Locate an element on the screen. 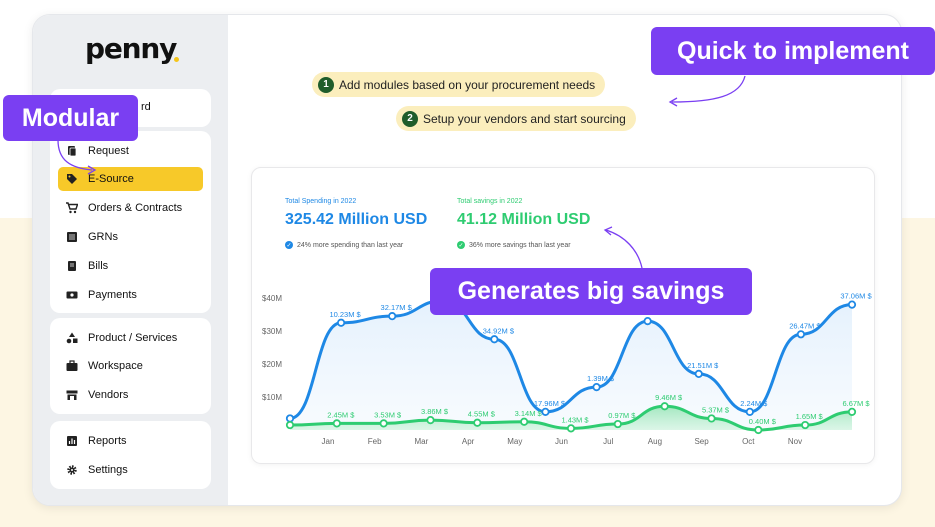 The width and height of the screenshot is (935, 527). x-tick-label: May is located at coordinates (514, 441).